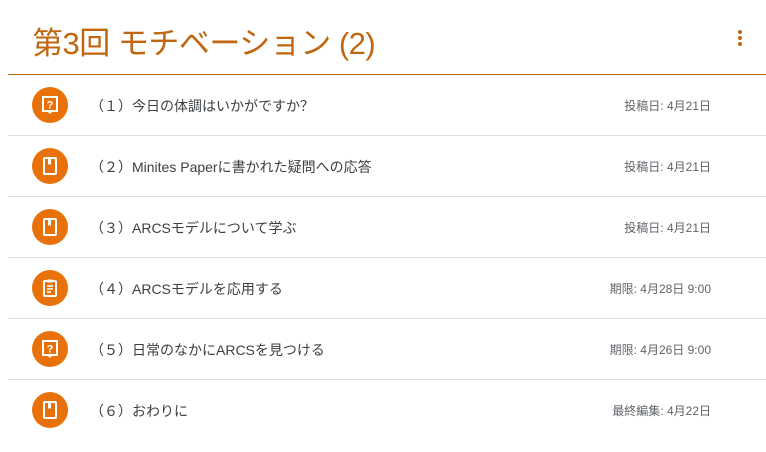 This screenshot has width=766, height=452. I want to click on list-item: （４）ARCSモデルを応用する 期限: 4月28日 9:00, so click(387, 288).